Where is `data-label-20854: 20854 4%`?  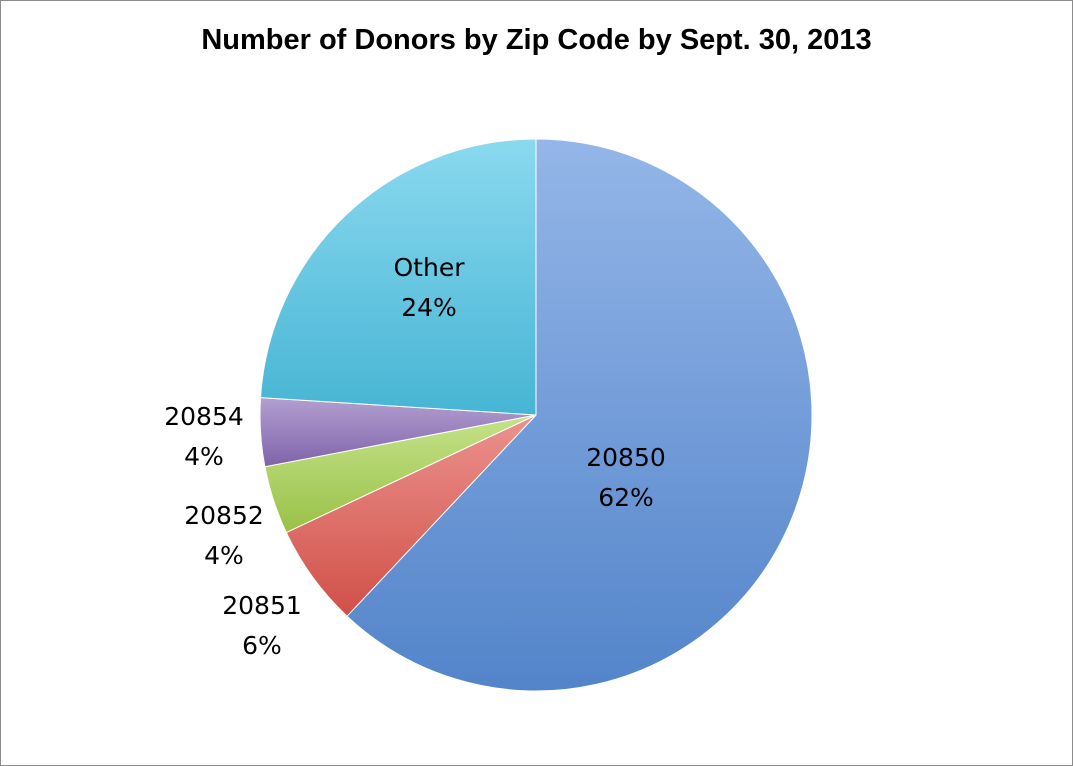
data-label-20854: 20854 4% is located at coordinates (204, 436).